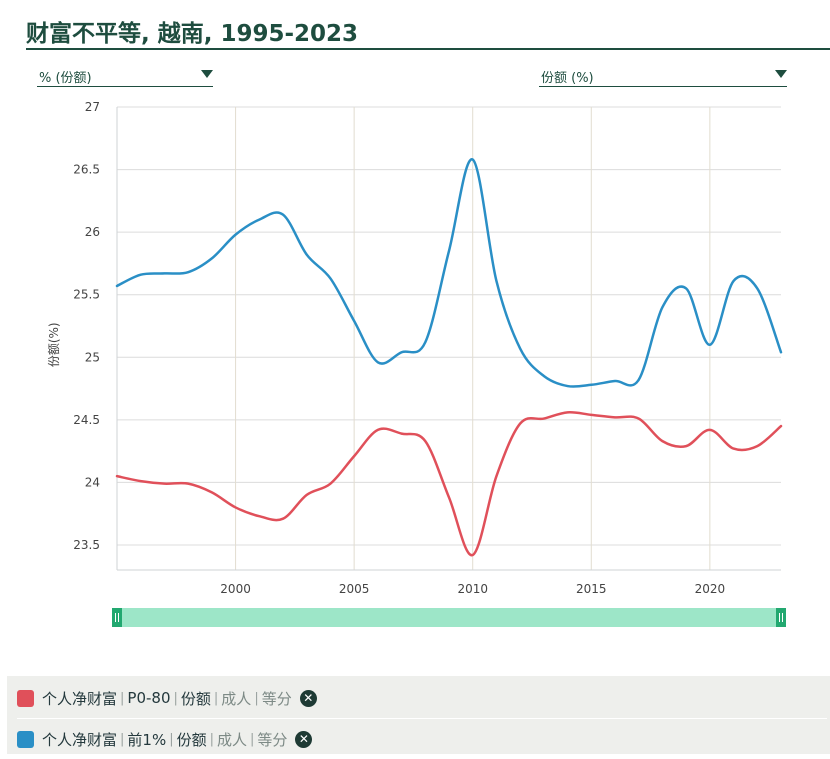 This screenshot has width=830, height=759. Describe the element at coordinates (54, 344) in the screenshot. I see `y-axis-title: 份额(%)` at that location.